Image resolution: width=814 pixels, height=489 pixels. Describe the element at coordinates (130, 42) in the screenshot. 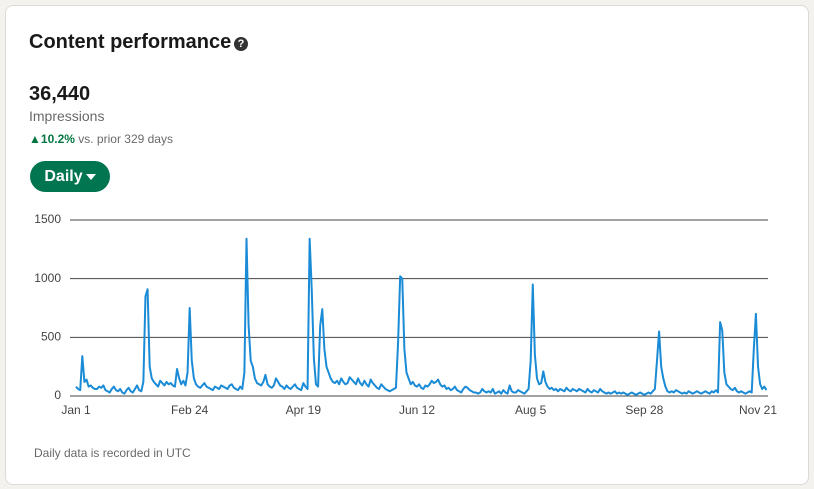

I see `card-title: Content performance` at that location.